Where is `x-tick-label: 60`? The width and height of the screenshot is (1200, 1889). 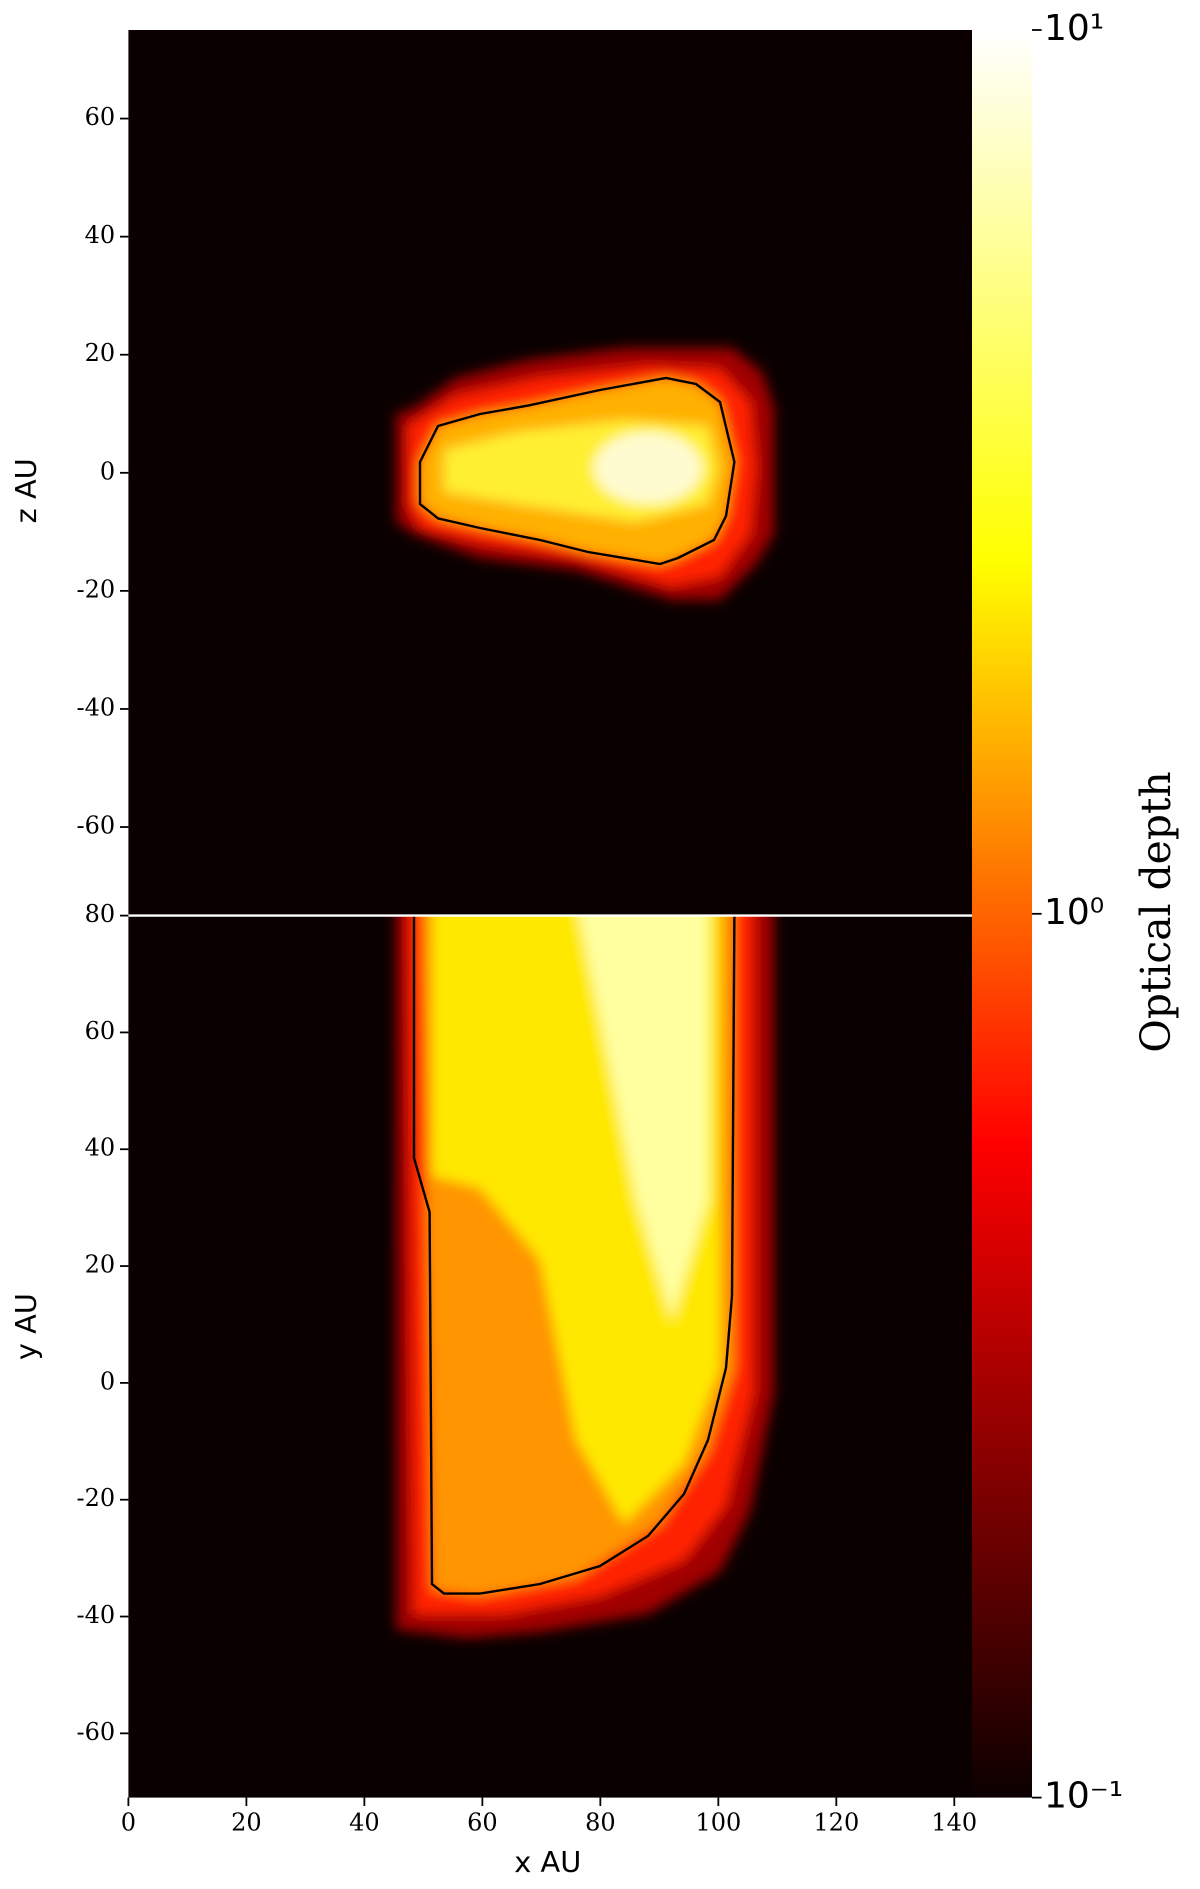 x-tick-label: 60 is located at coordinates (482, 1823).